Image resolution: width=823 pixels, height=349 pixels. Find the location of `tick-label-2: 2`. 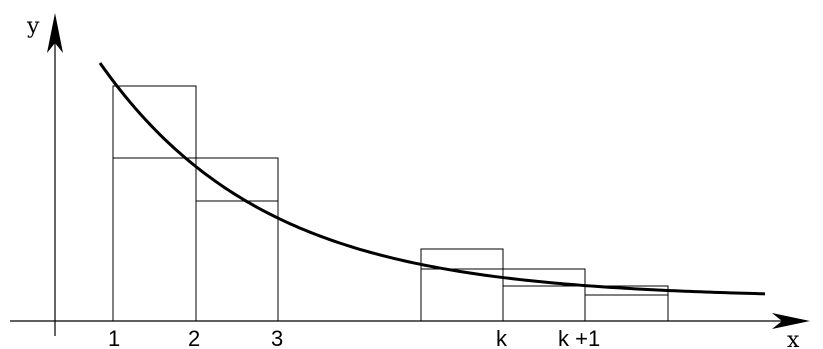

tick-label-2: 2 is located at coordinates (194, 337).